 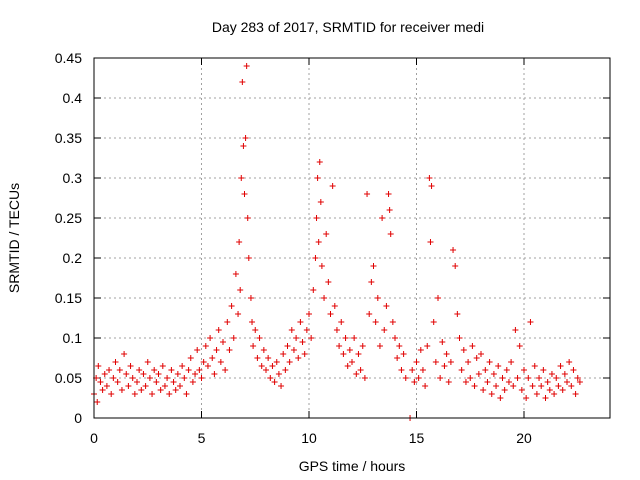 What do you see at coordinates (68, 58) in the screenshot?
I see `y-tick-label: 0.45` at bounding box center [68, 58].